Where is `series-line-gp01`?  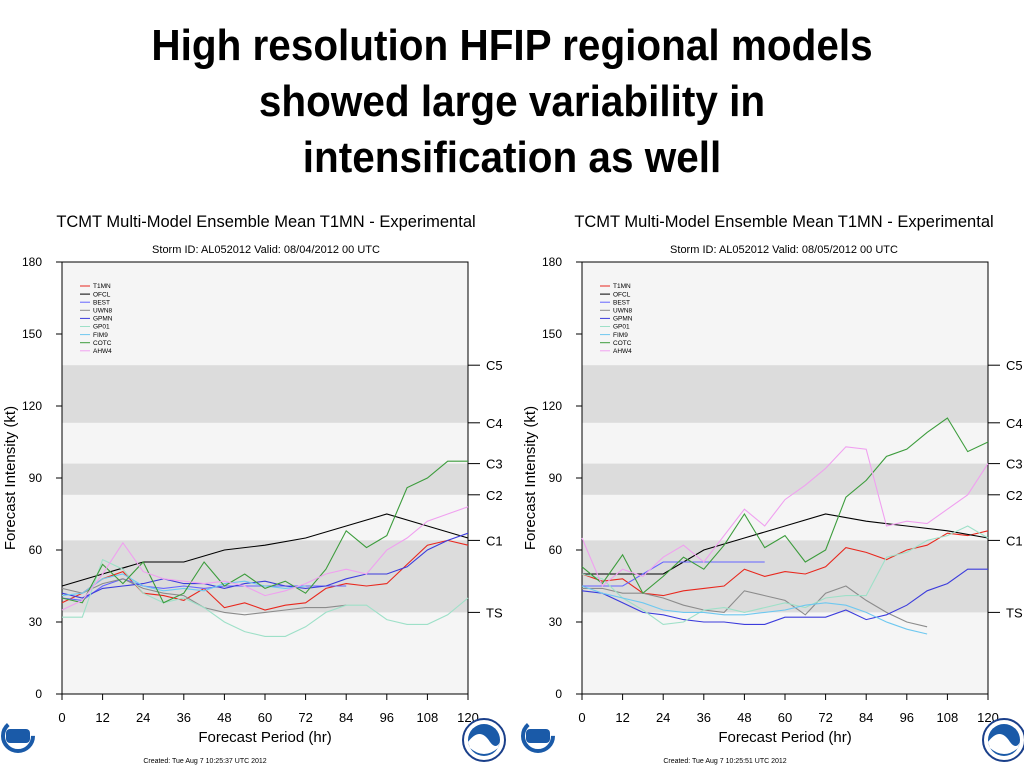
series-line-gp01 is located at coordinates (785, 575).